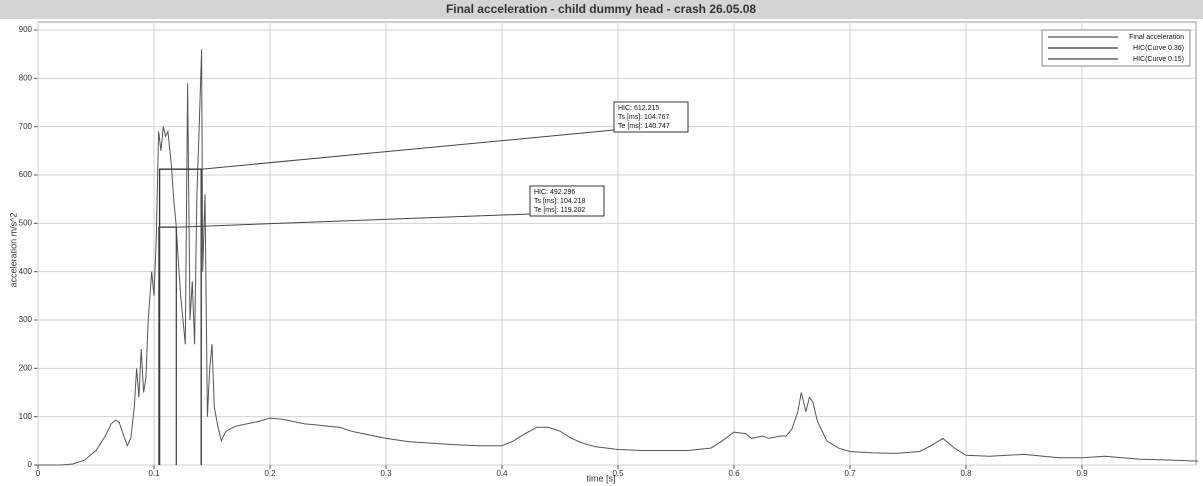 The height and width of the screenshot is (486, 1203). Describe the element at coordinates (1082, 473) in the screenshot. I see `x-tick-label: 0.9` at that location.